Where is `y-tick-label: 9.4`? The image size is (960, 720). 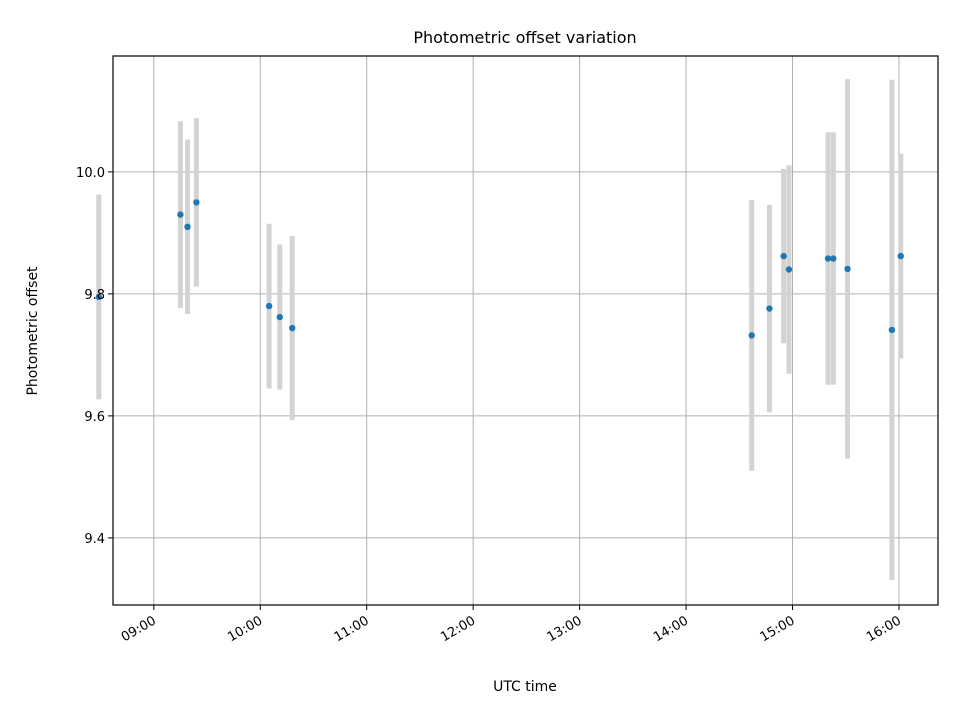
y-tick-label: 9.4 is located at coordinates (94, 539).